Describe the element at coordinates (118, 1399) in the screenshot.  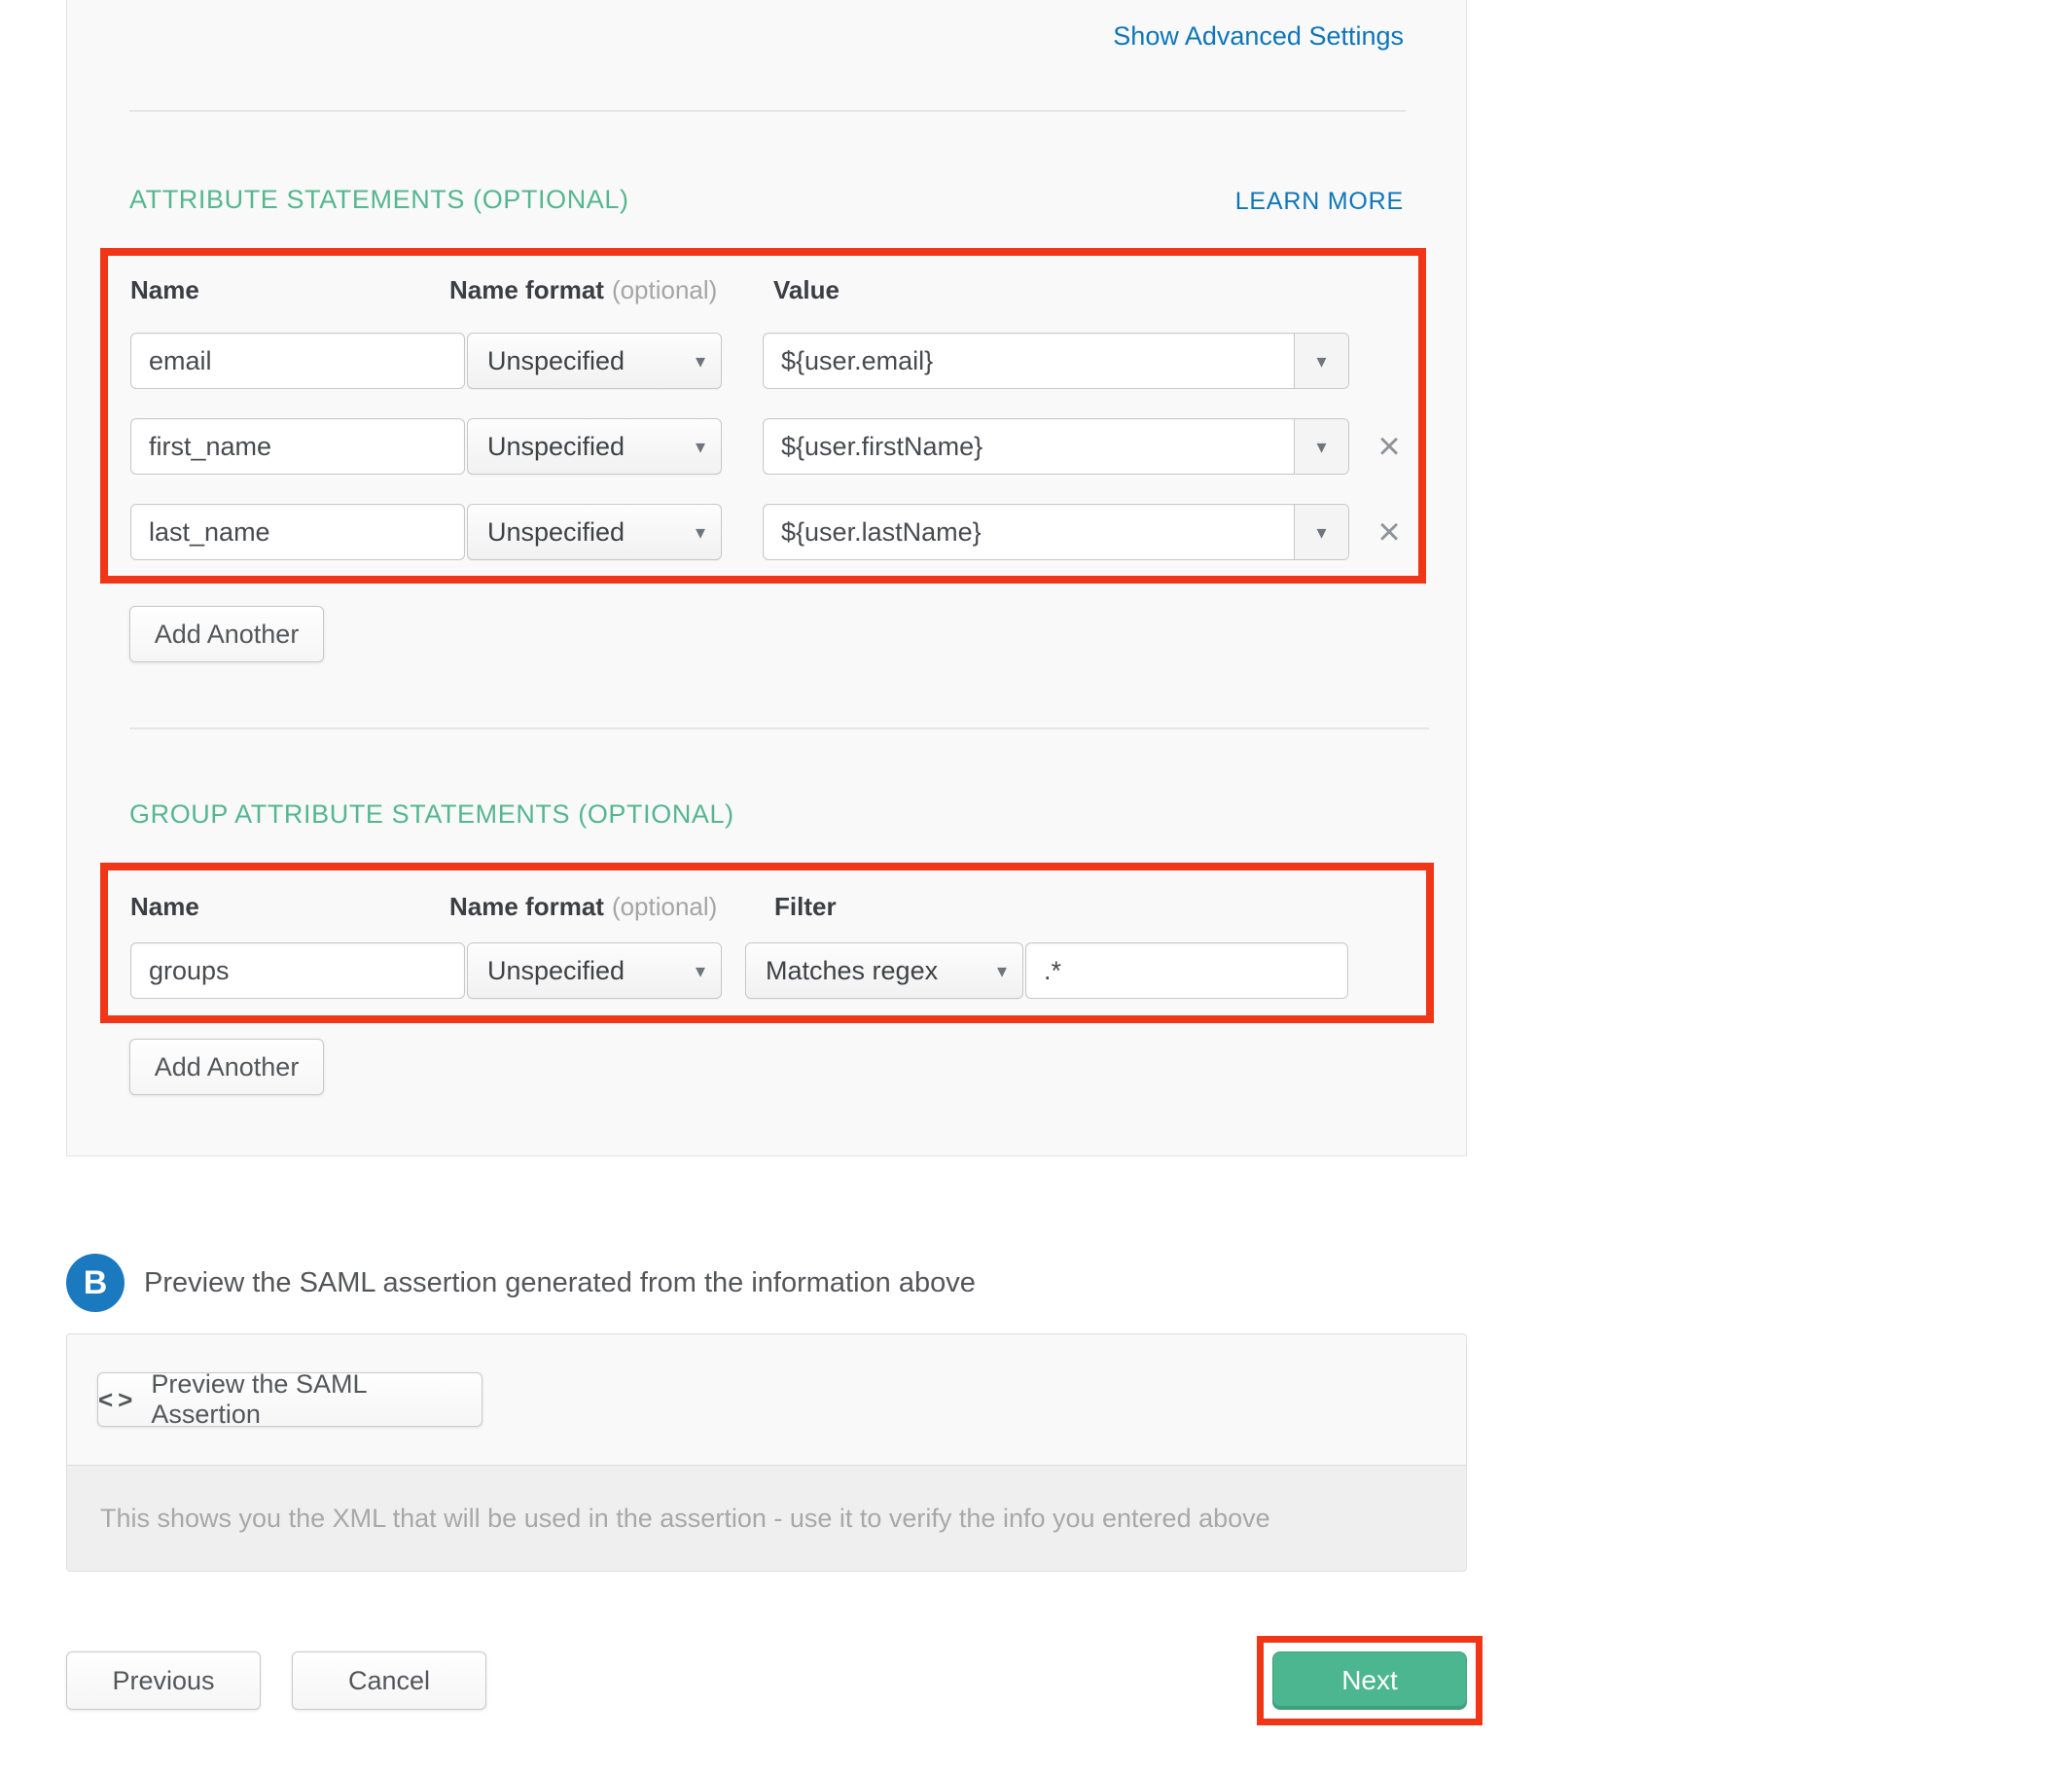
I see `code-icon: <>` at that location.